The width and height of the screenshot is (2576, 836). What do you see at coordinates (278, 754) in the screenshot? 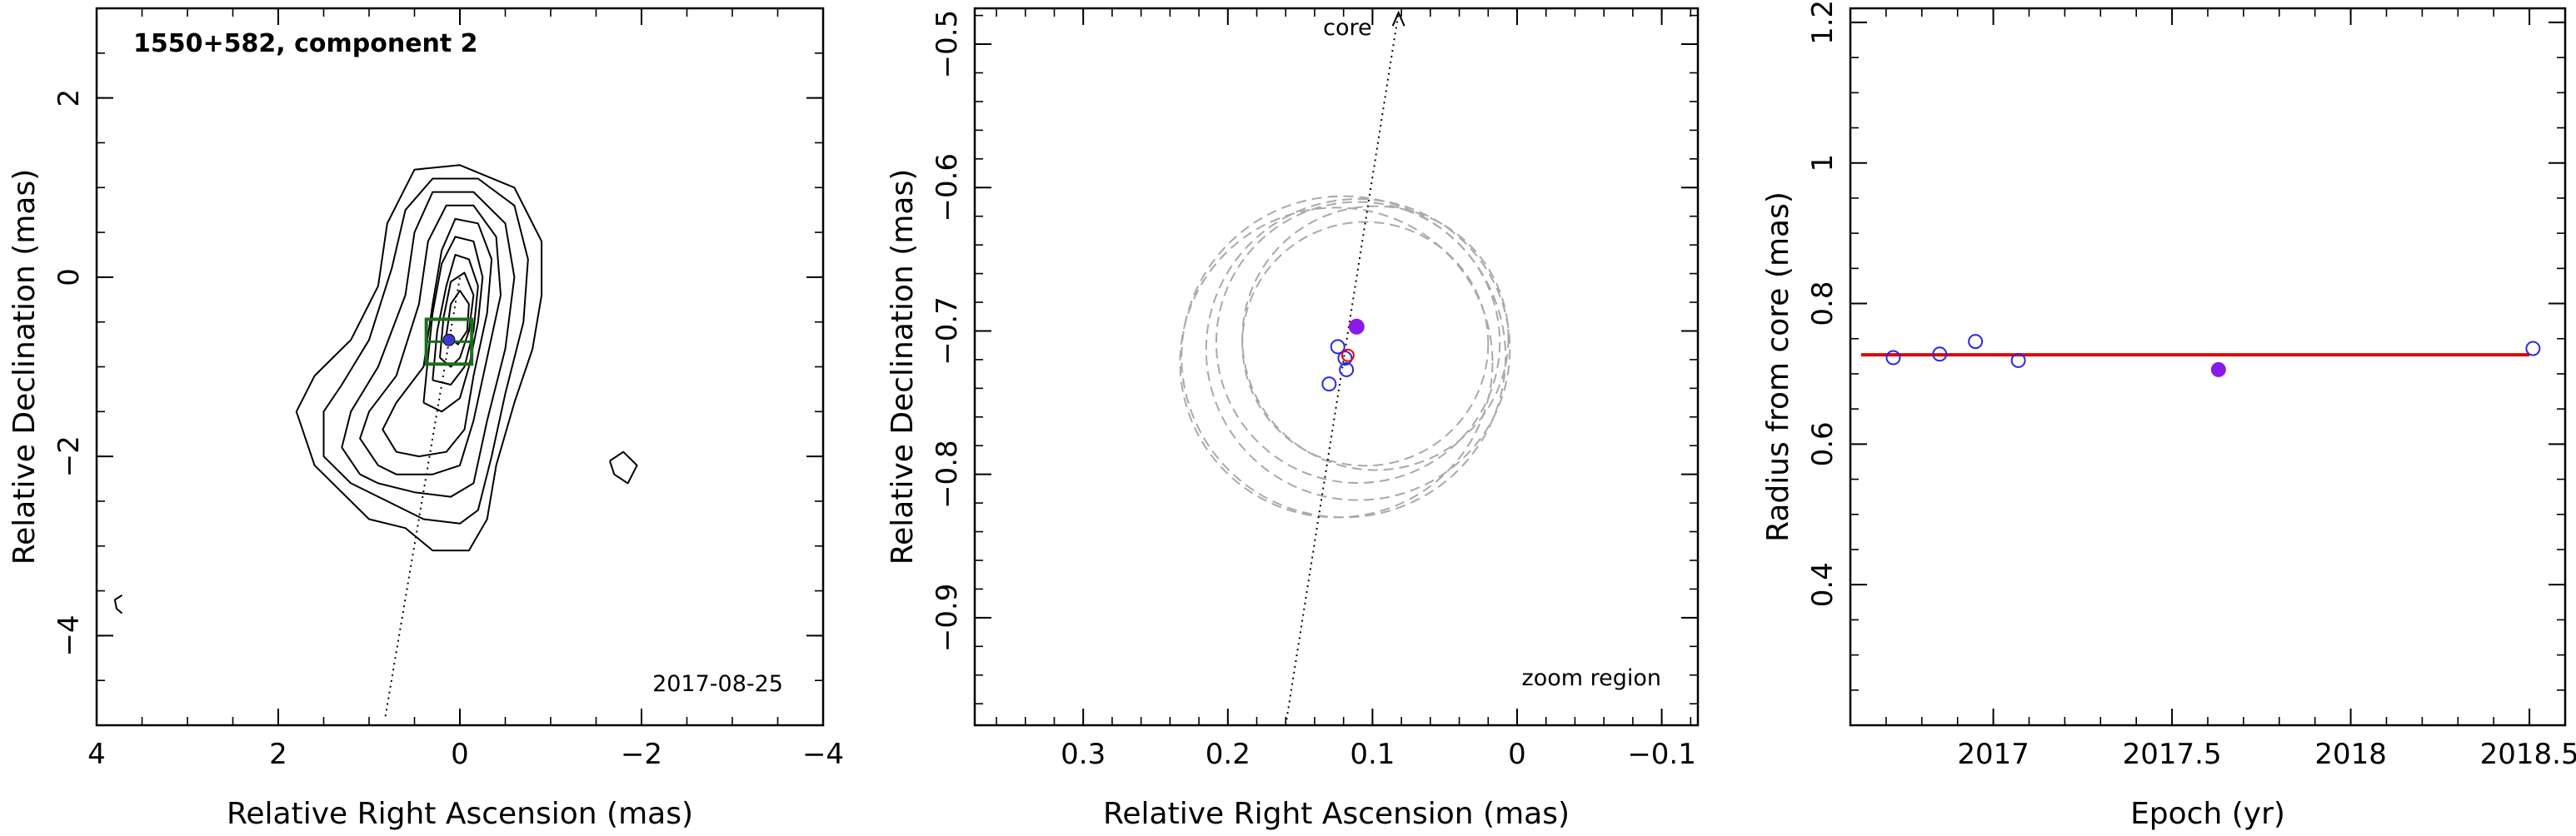
I see `x-tick-label: 2` at bounding box center [278, 754].